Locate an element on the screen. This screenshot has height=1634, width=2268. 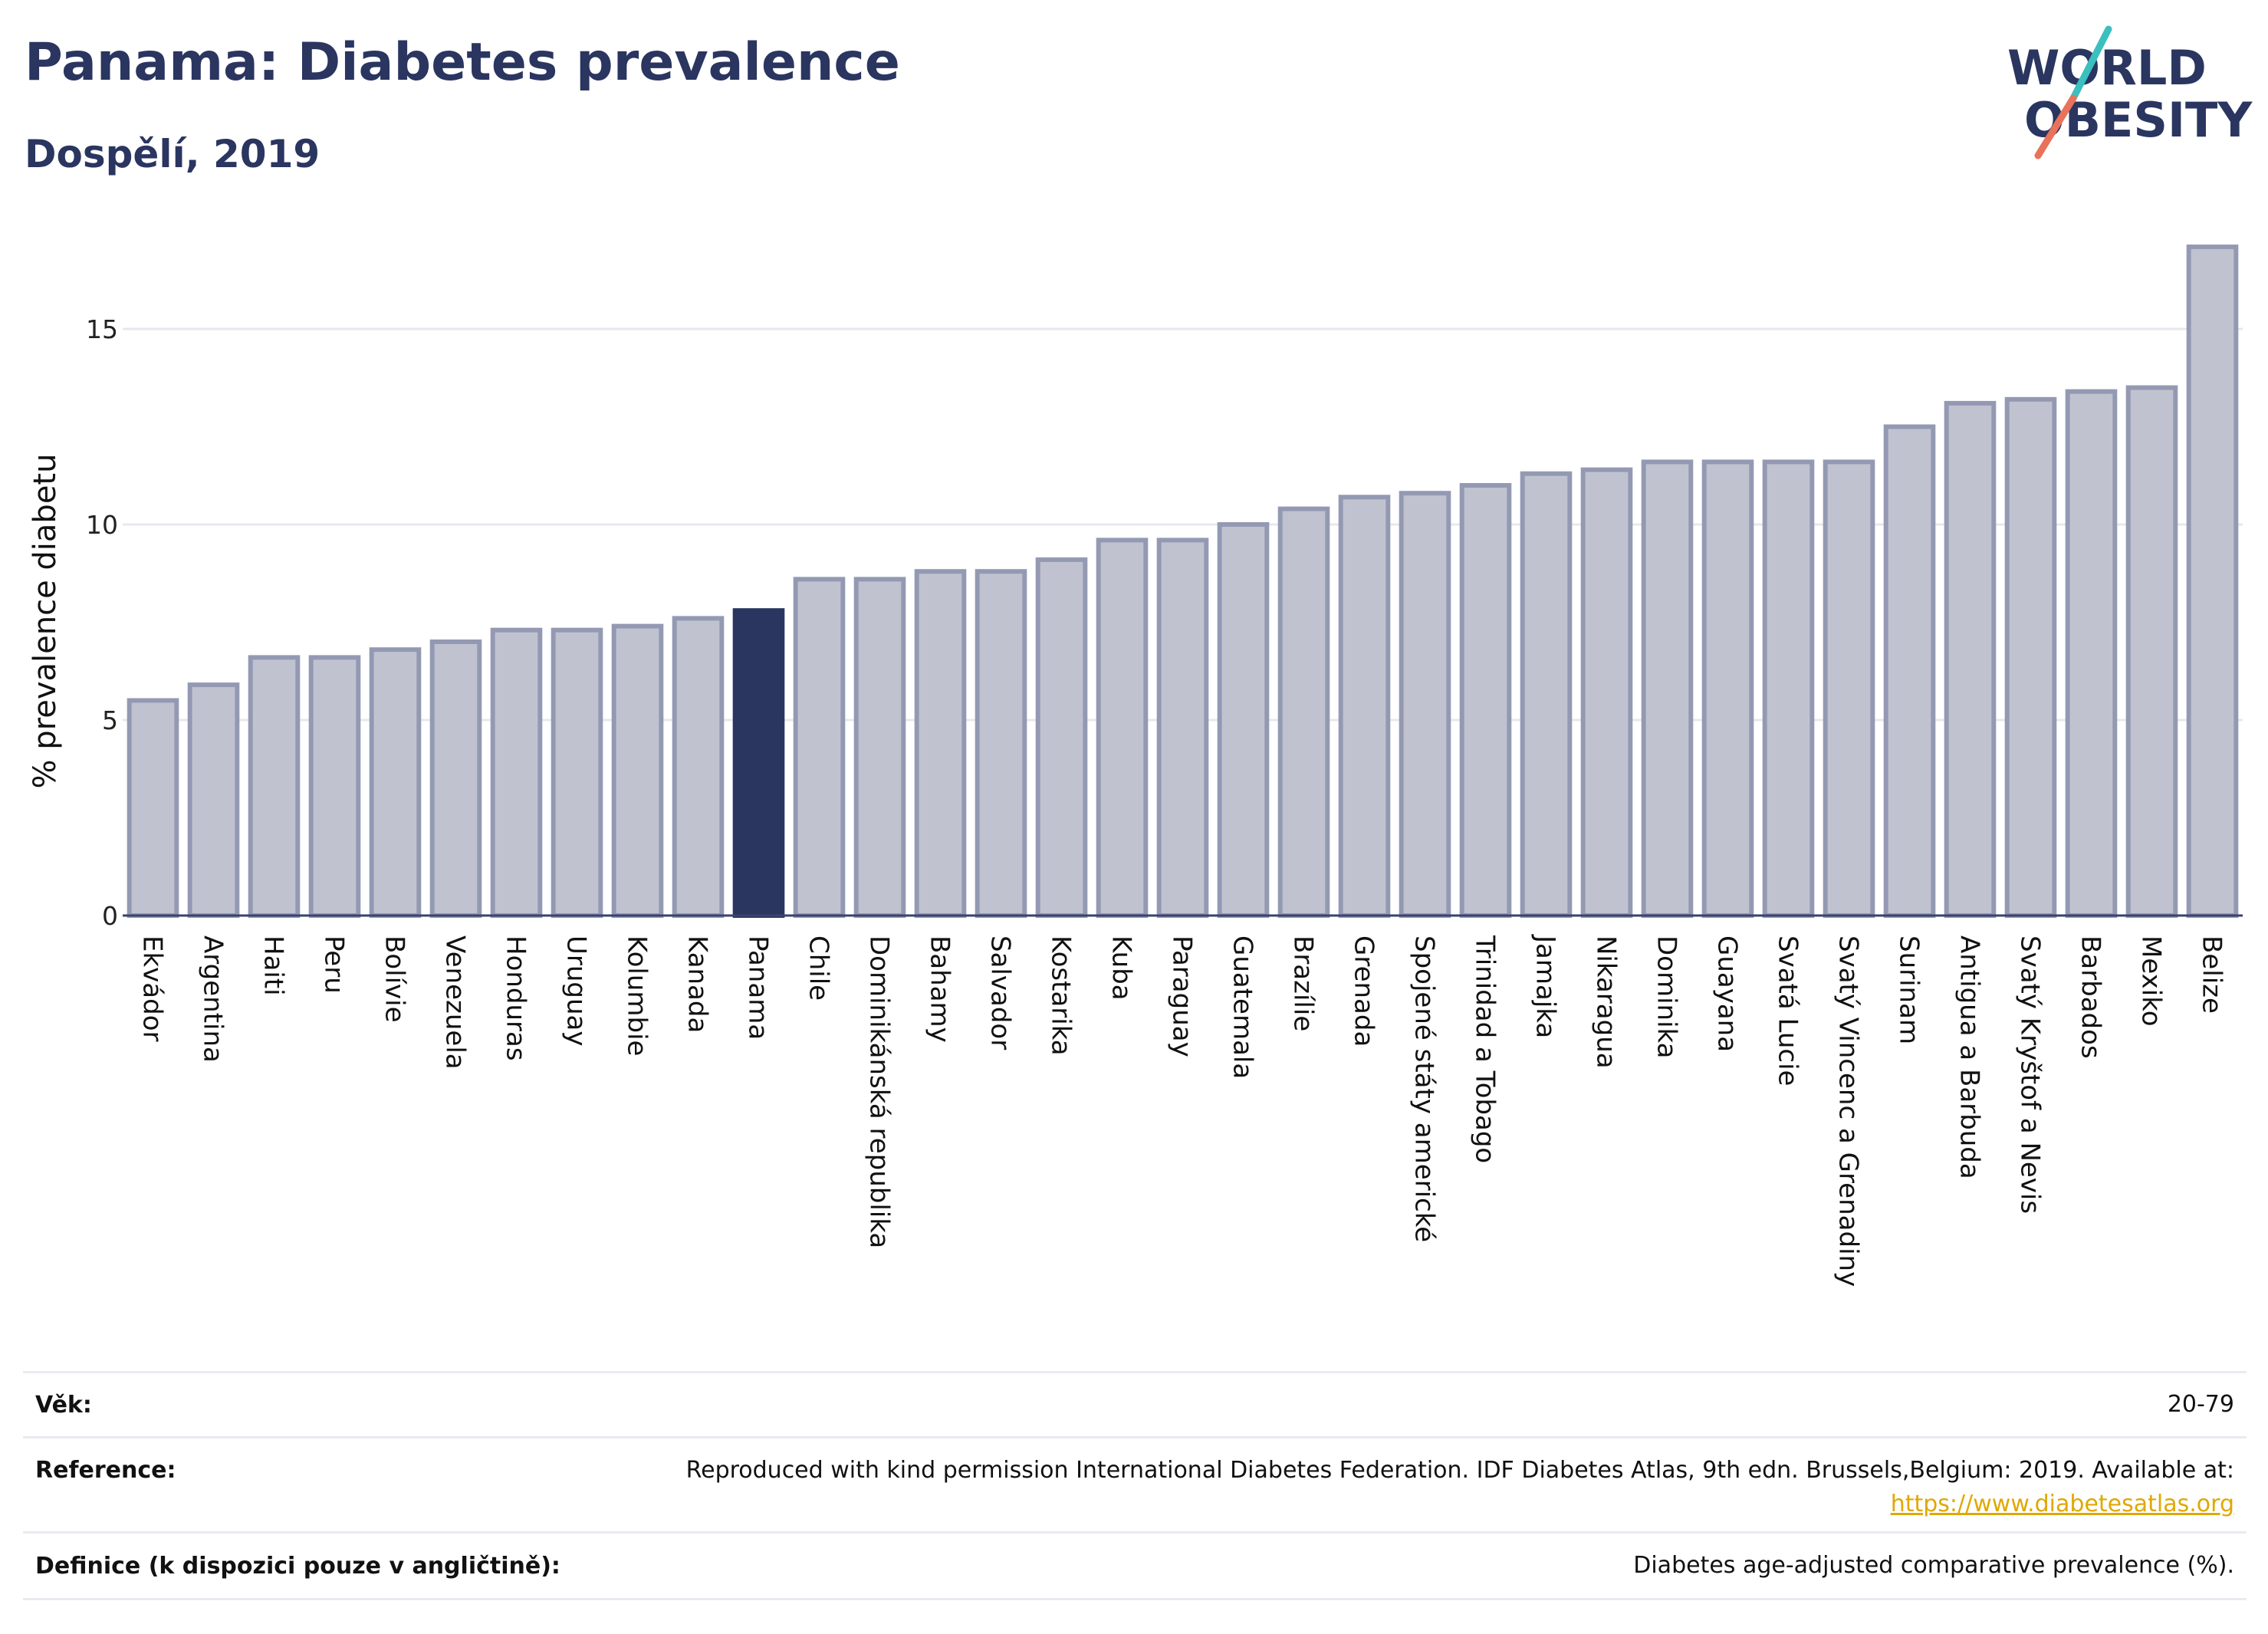
x-tick-label: Peru is located at coordinates (334, 965).